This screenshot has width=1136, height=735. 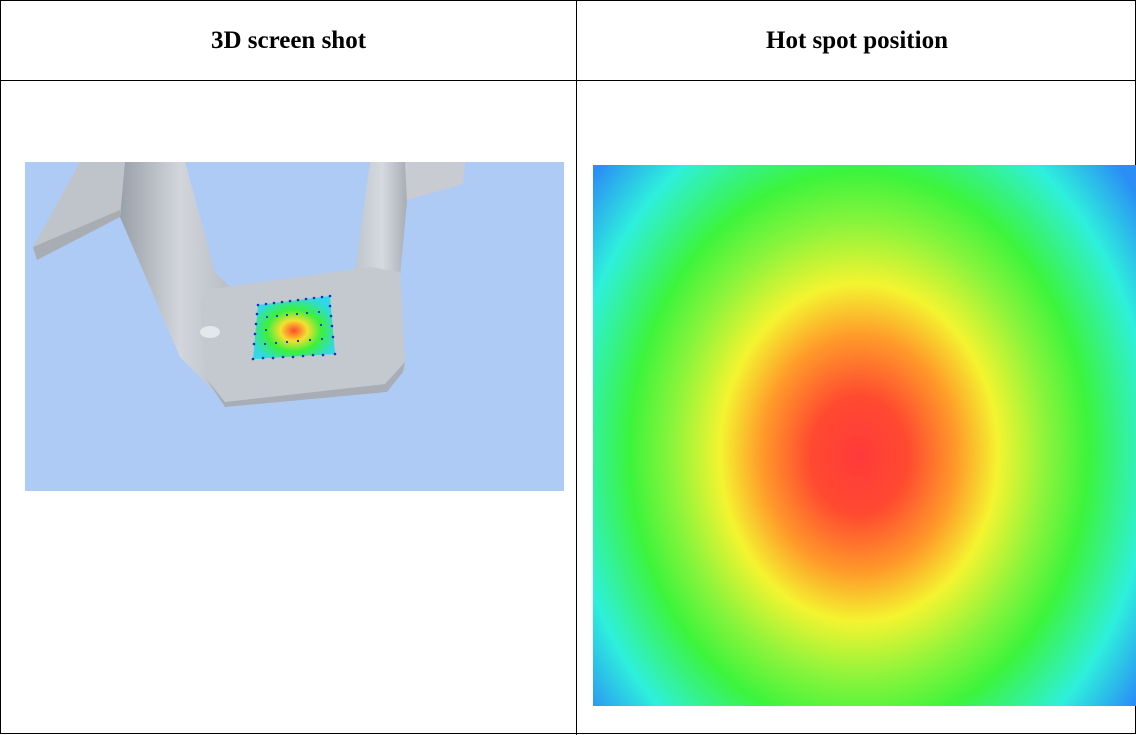 What do you see at coordinates (568, 80) in the screenshot?
I see `header-row-divider` at bounding box center [568, 80].